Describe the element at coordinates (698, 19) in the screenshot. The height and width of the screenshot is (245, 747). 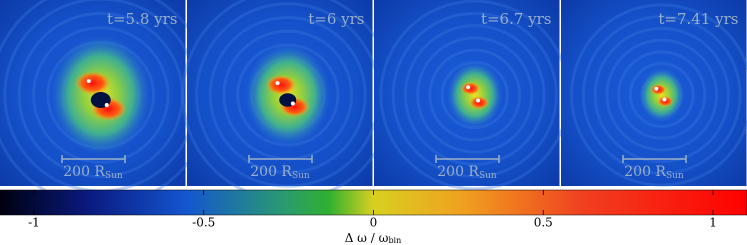
I see `time-label: t=7.41 yrs` at that location.